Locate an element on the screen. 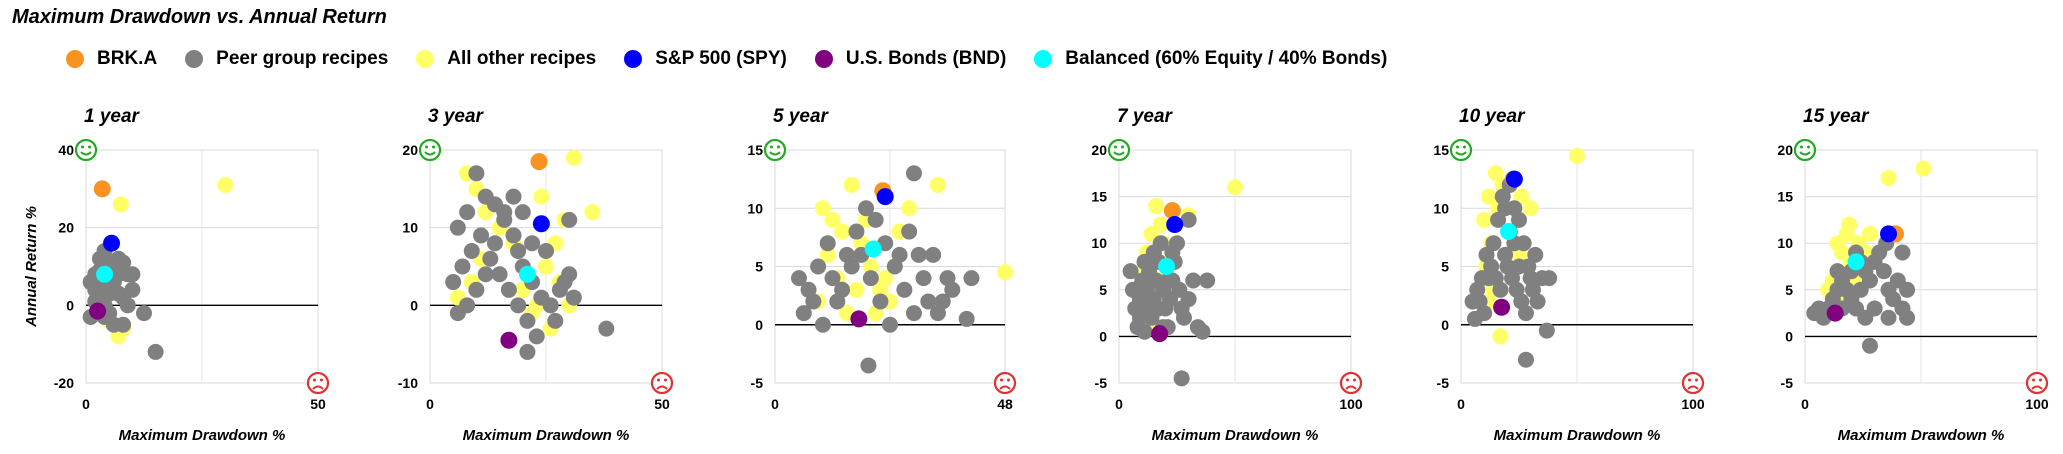 This screenshot has height=454, width=2063. chart-panel-1: 3 year 20 10 0 -10 0 50 Maximum Drawdown % is located at coordinates (534, 275).